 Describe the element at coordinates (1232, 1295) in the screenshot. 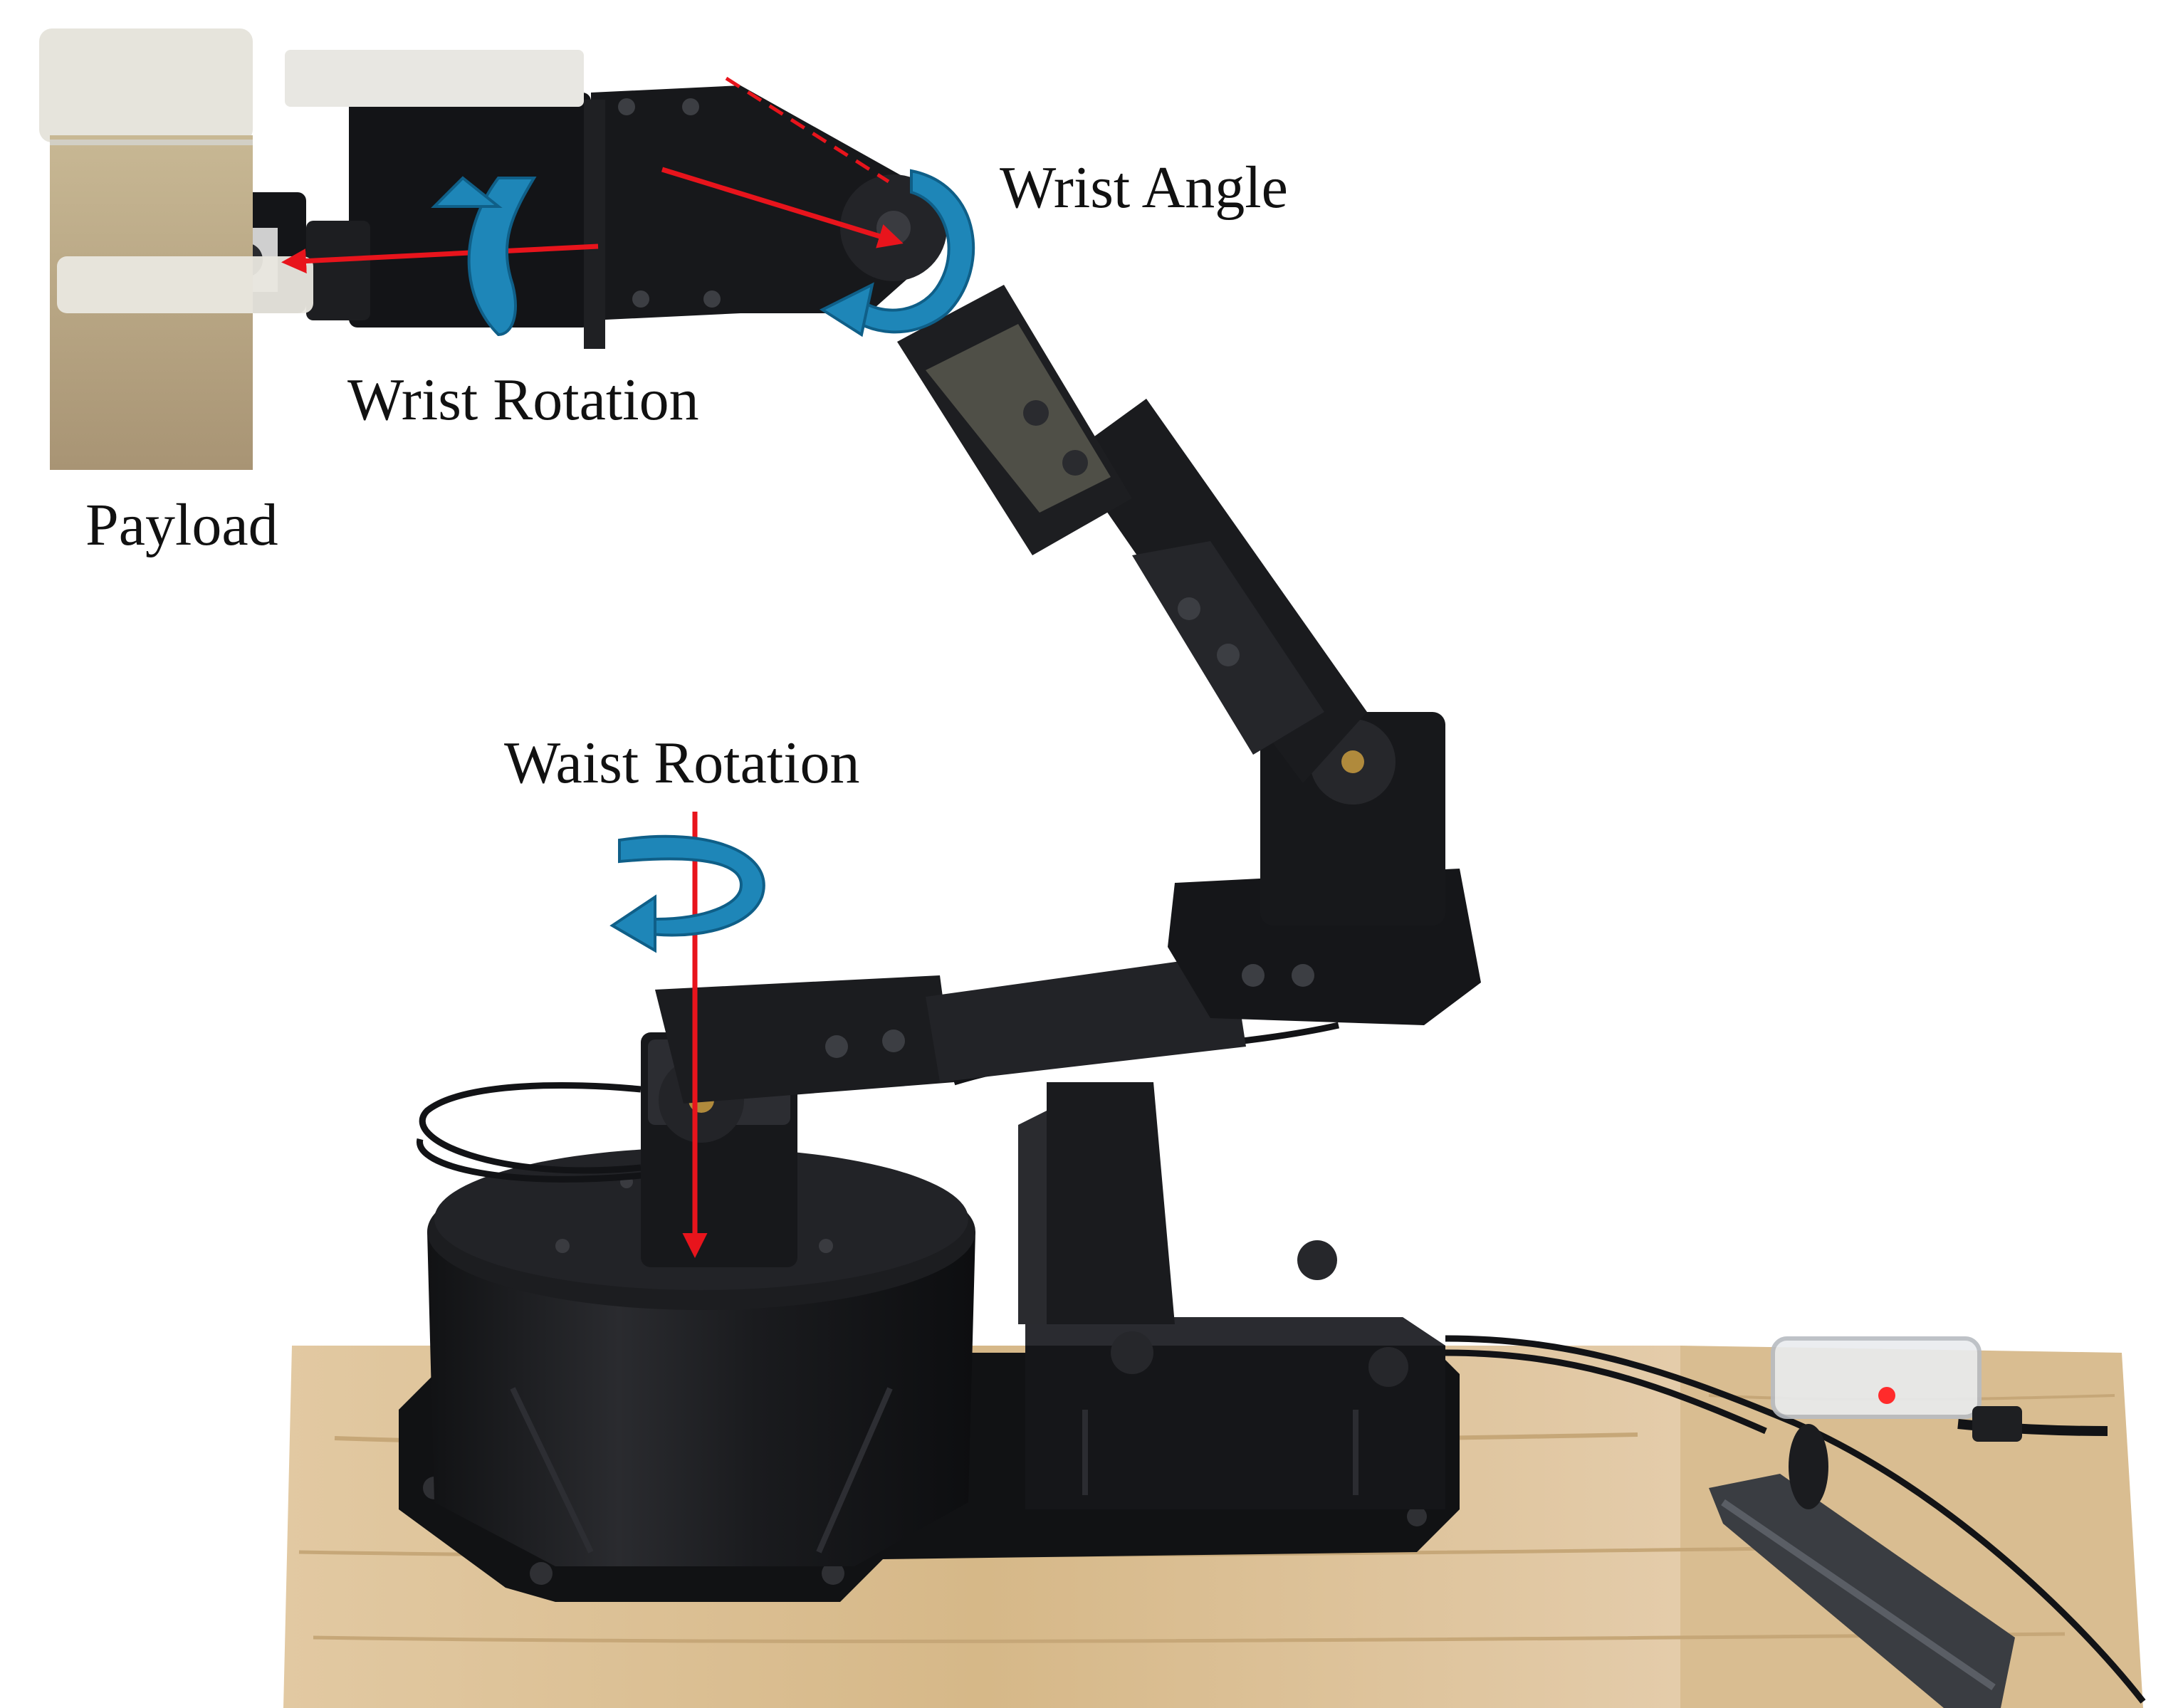

I see `controller-box` at that location.